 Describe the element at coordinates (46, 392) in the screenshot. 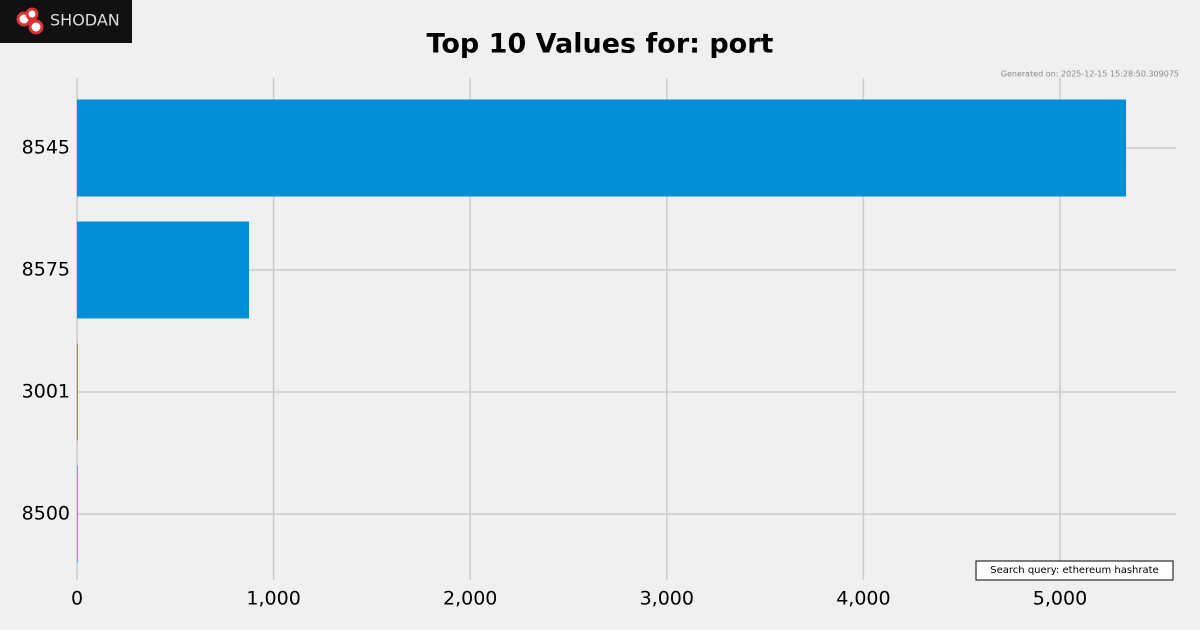

I see `y-tick-label: 3001` at that location.